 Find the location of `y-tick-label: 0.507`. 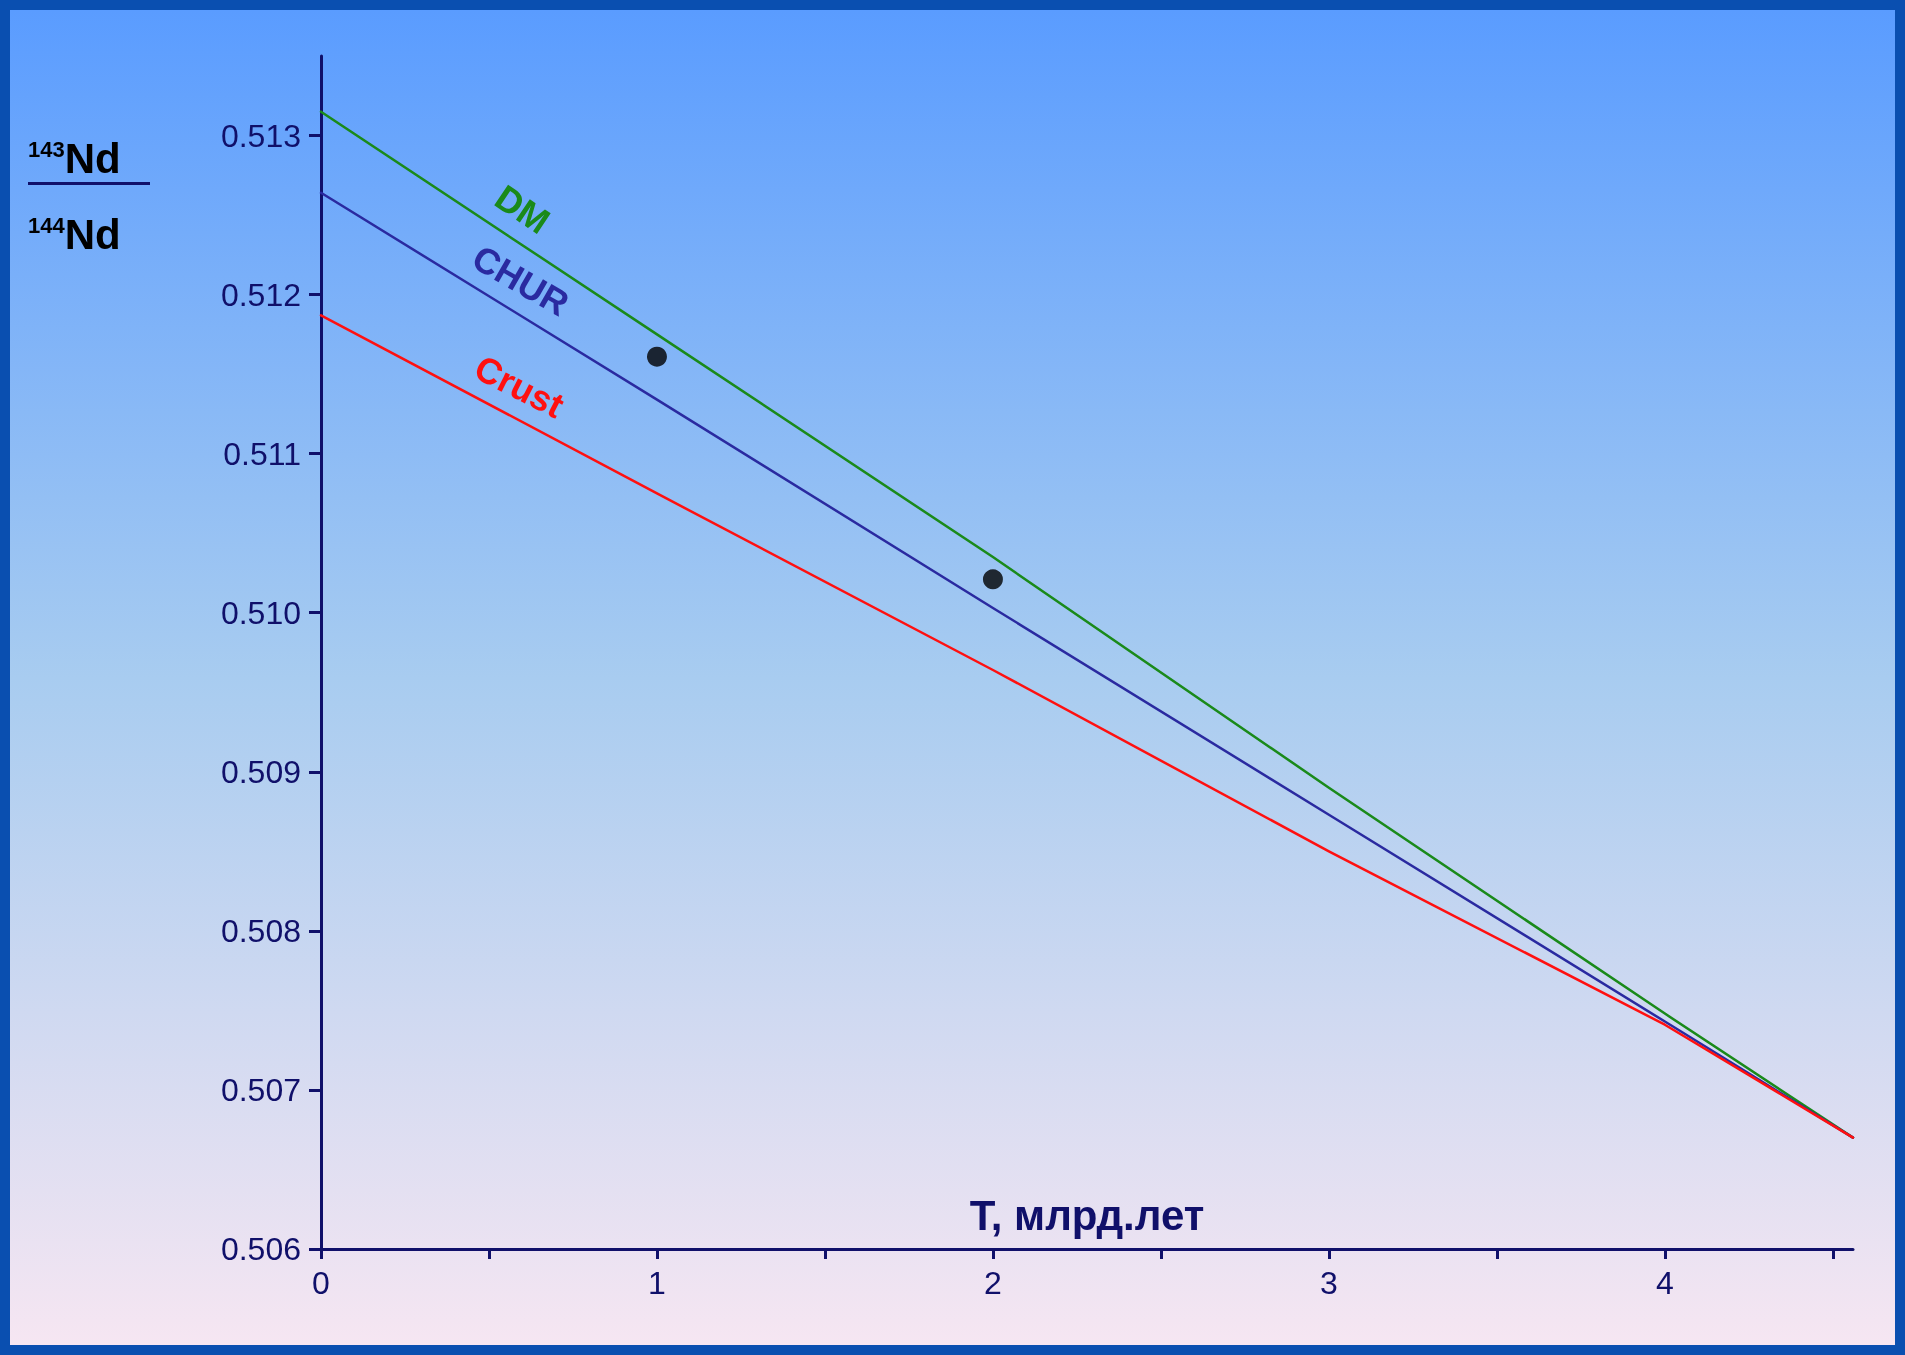

y-tick-label: 0.507 is located at coordinates (260, 1089).